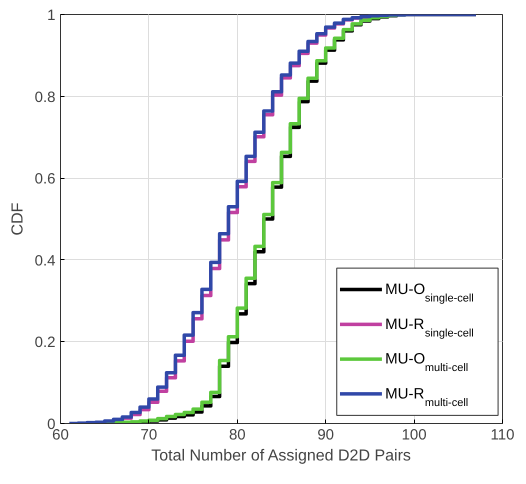 This screenshot has width=526, height=484. I want to click on y-tick-label: 0.8, so click(45, 97).